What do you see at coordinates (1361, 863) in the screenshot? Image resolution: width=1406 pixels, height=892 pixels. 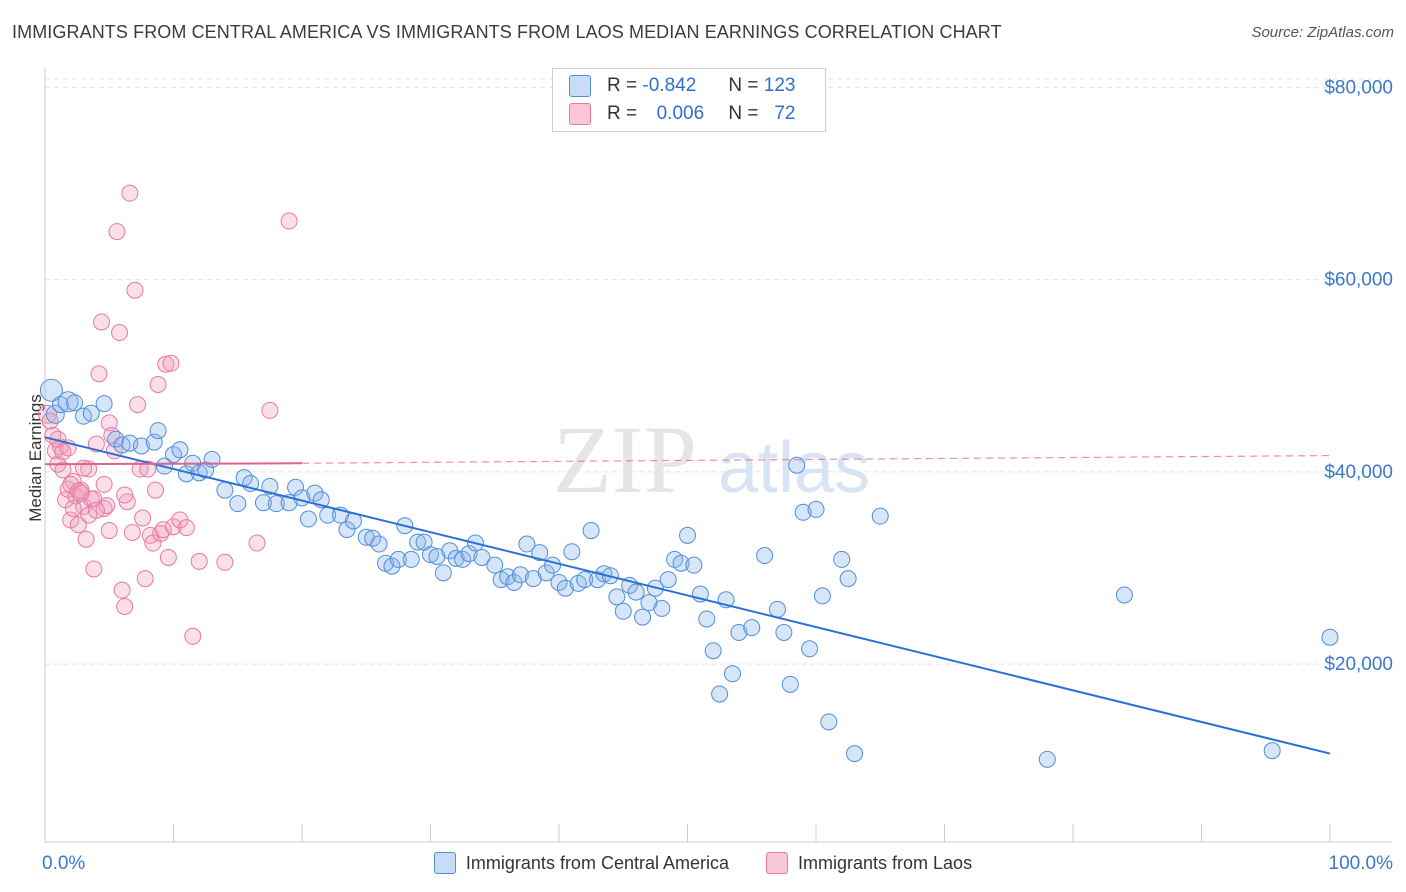 I see `x-tick-label-max: 100.0%` at bounding box center [1361, 863].